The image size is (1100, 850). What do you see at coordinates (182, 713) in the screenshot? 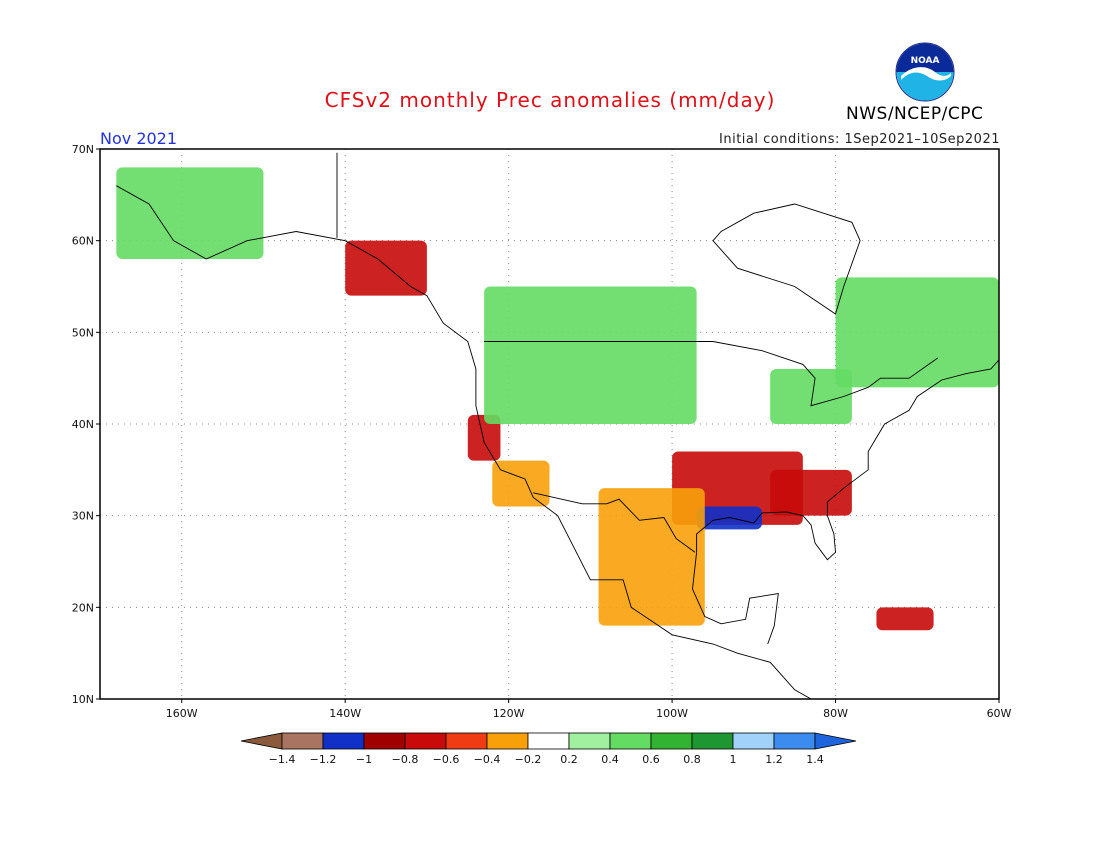
I see `lon-tick-label: 160W` at bounding box center [182, 713].